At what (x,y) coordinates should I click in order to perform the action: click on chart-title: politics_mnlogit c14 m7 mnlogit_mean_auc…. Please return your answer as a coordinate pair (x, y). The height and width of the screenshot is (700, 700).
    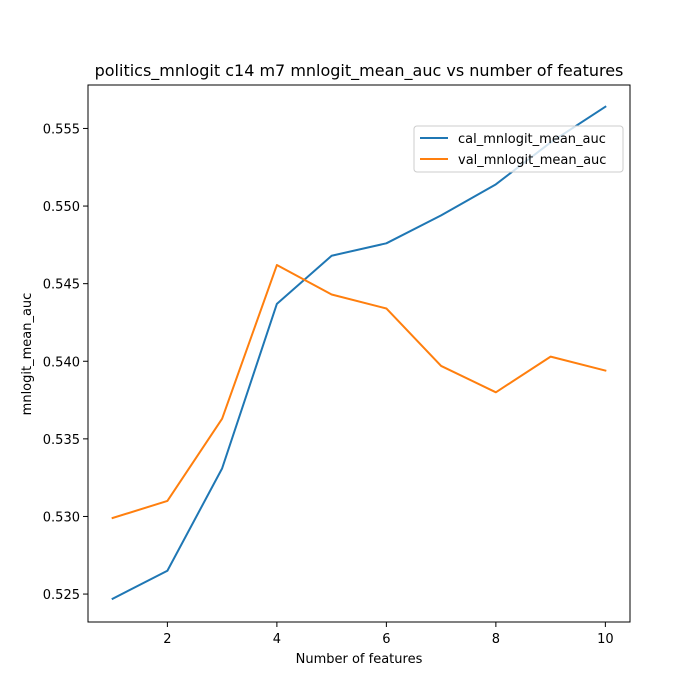
    Looking at the image, I should click on (359, 71).